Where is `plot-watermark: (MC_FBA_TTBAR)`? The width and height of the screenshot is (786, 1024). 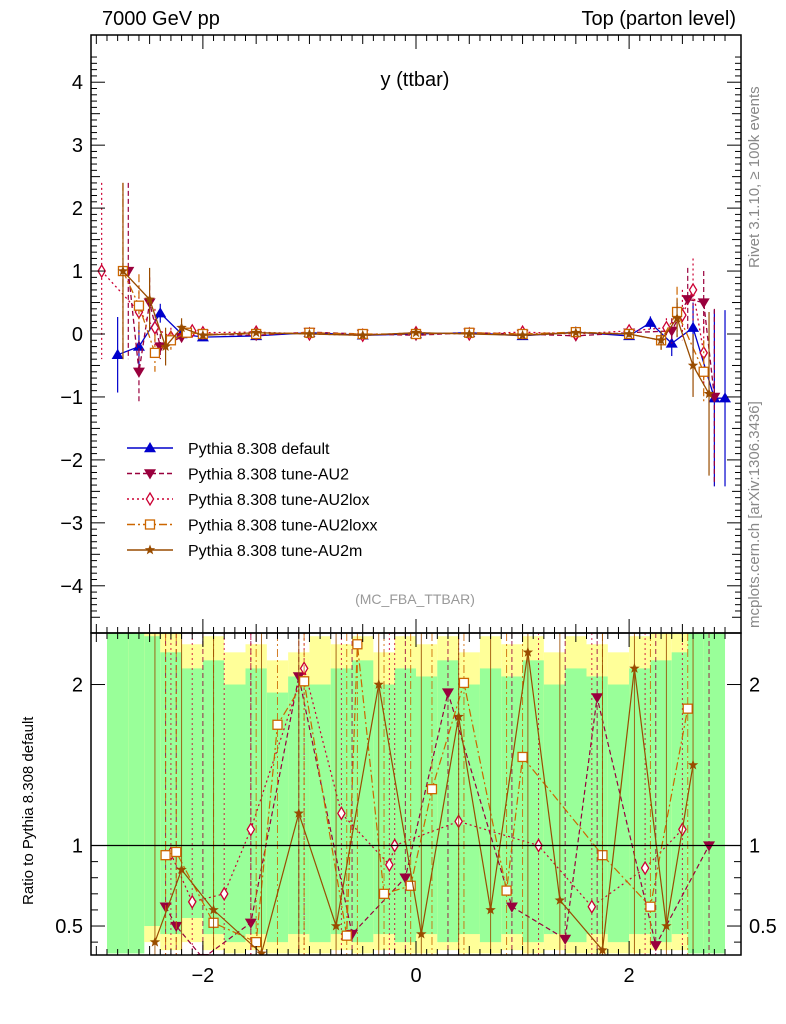
plot-watermark: (MC_FBA_TTBAR) is located at coordinates (415, 599).